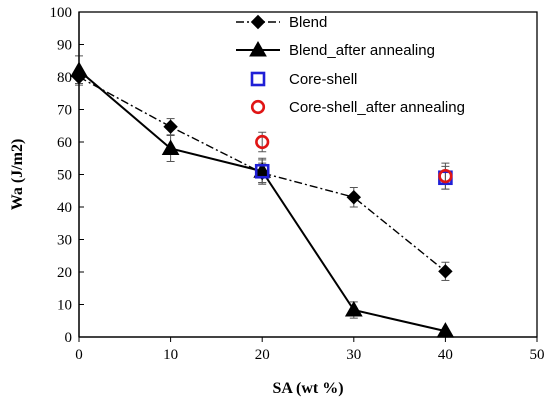 The image size is (550, 405). I want to click on y-axis-title: Wa (J/m2), so click(17, 175).